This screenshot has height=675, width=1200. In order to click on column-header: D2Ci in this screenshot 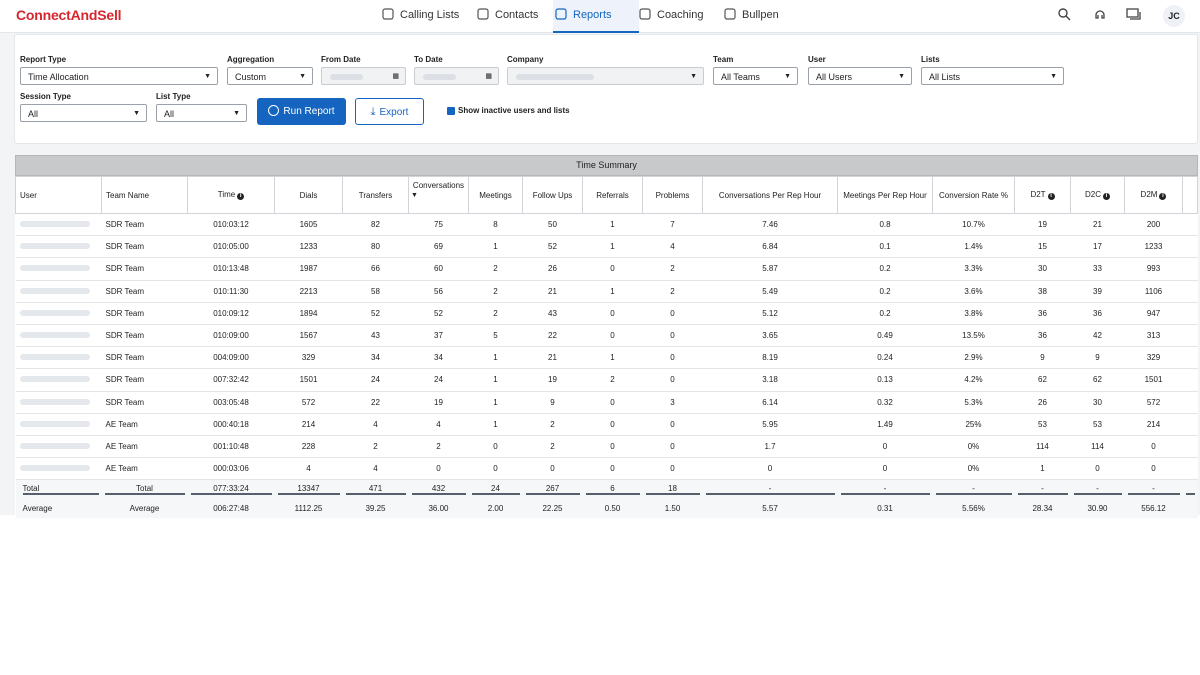, I will do `click(1098, 195)`.